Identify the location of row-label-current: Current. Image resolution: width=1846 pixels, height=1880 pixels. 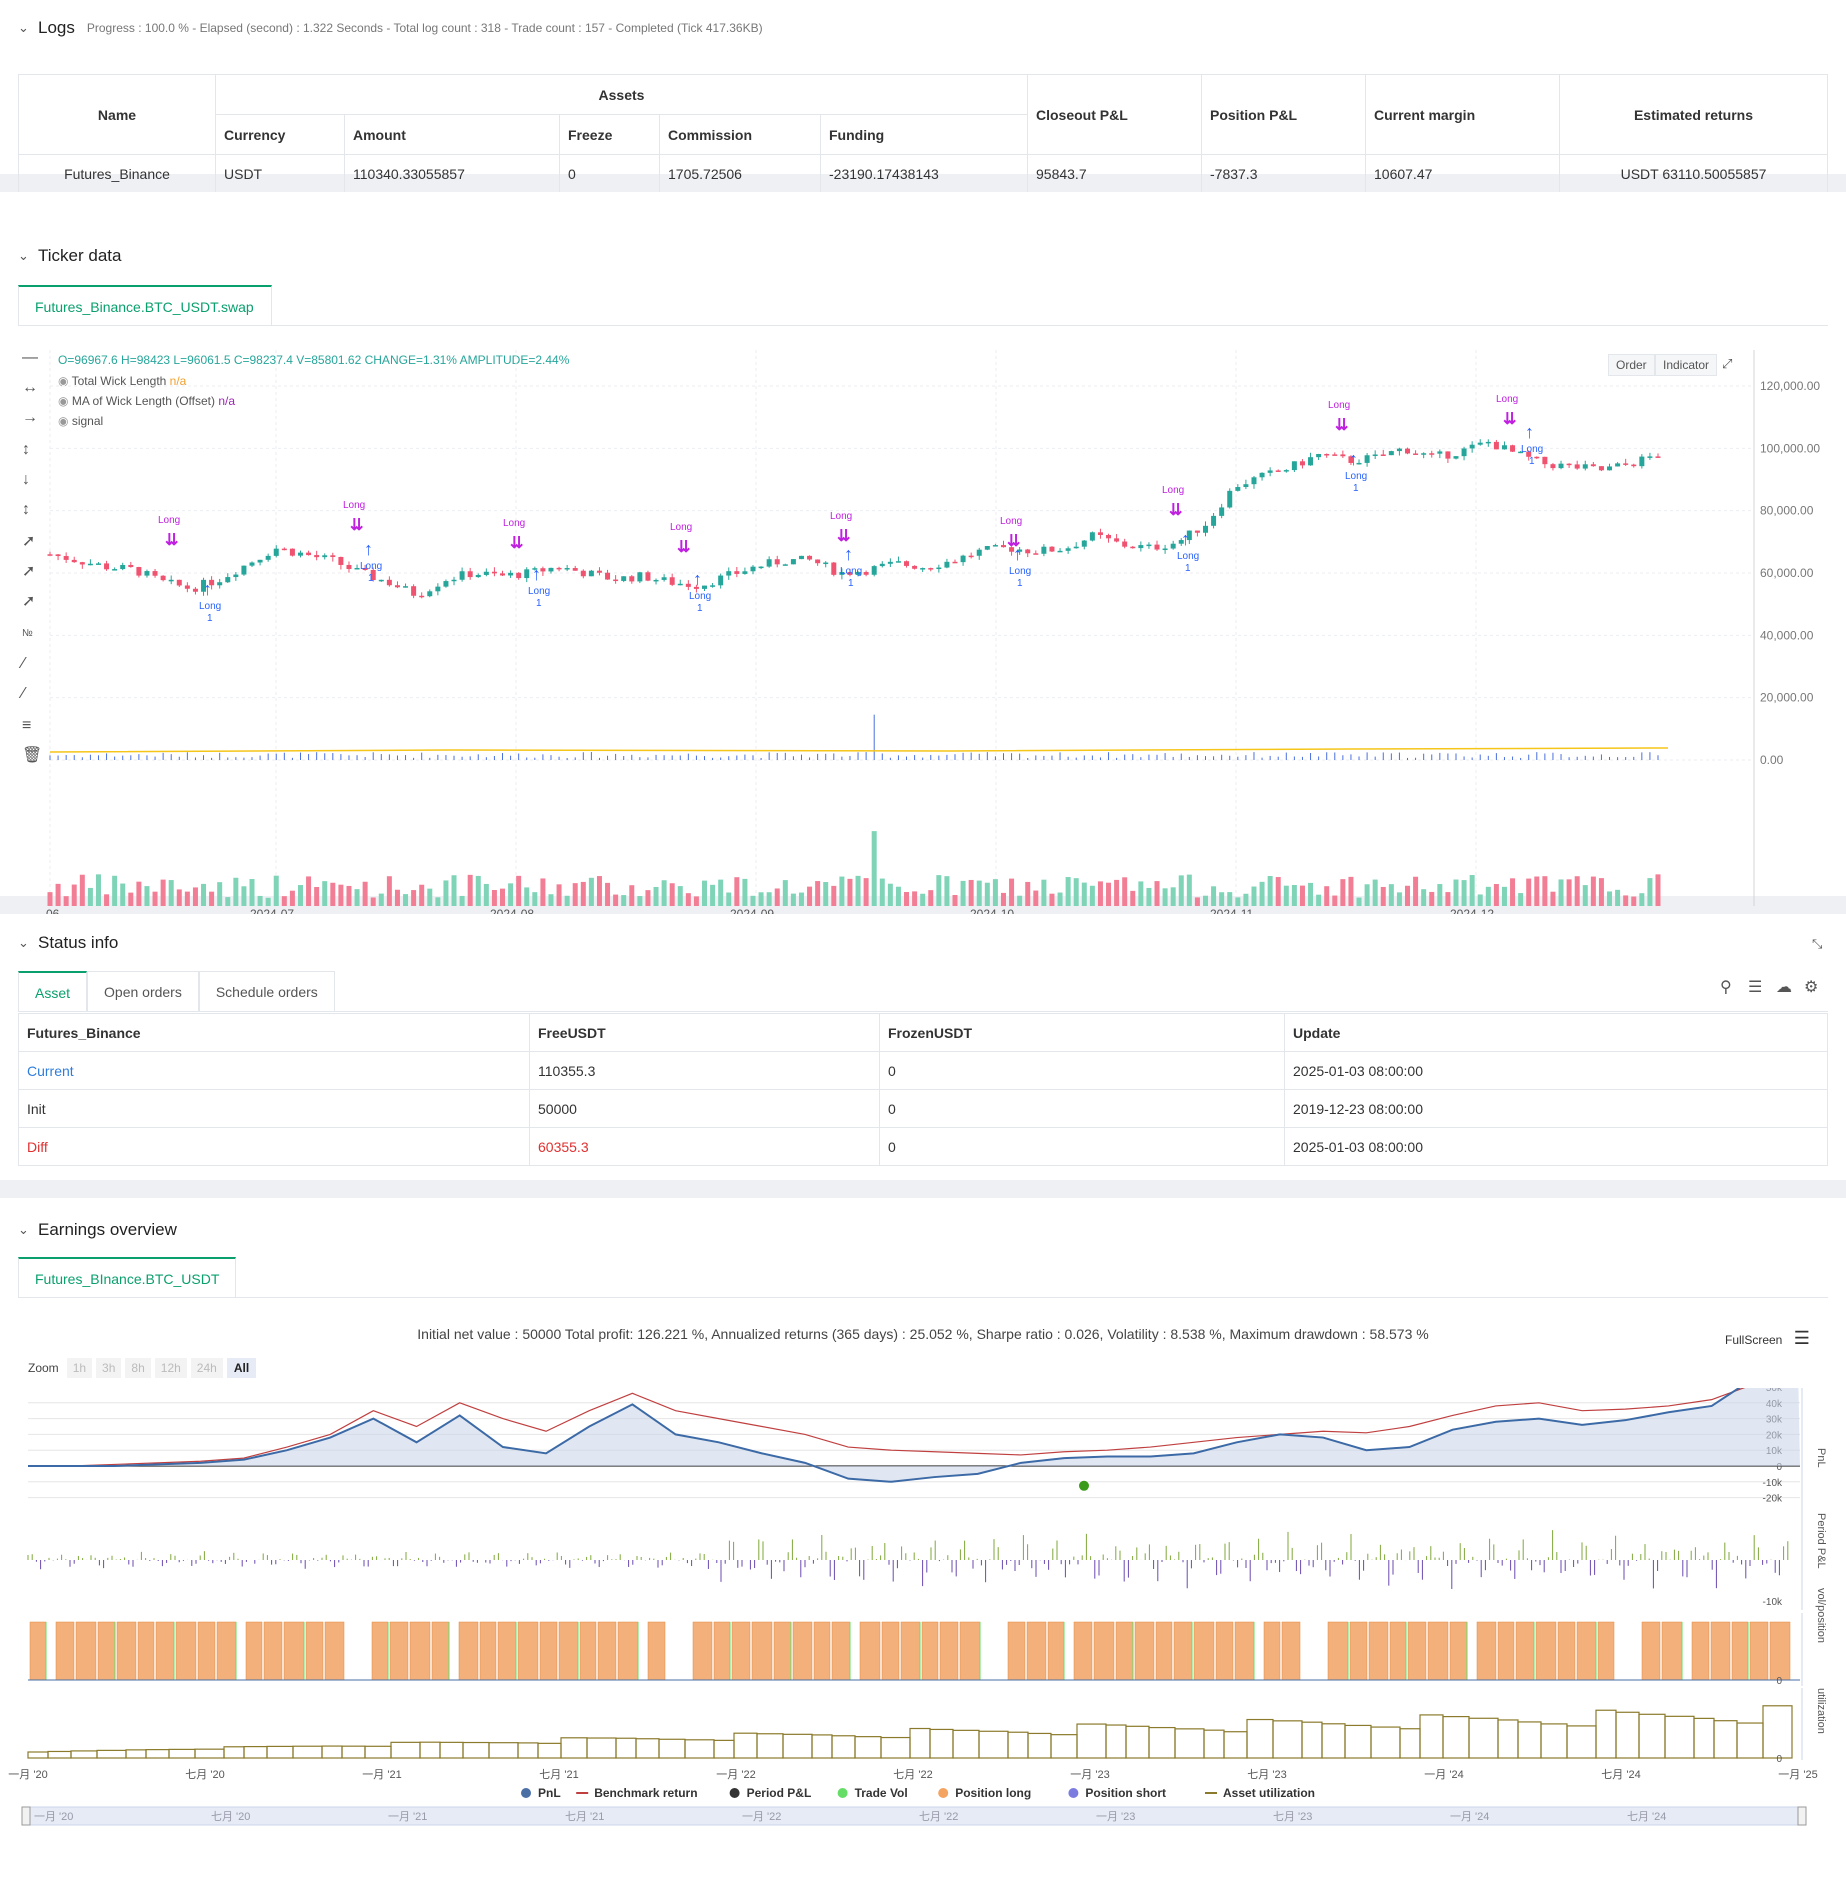
(274, 1070).